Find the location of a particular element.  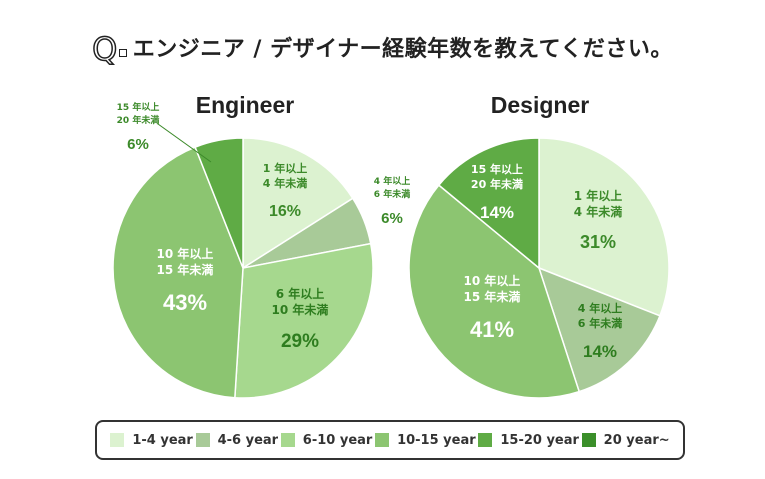

legend-item: 1-4 year is located at coordinates (151, 440).